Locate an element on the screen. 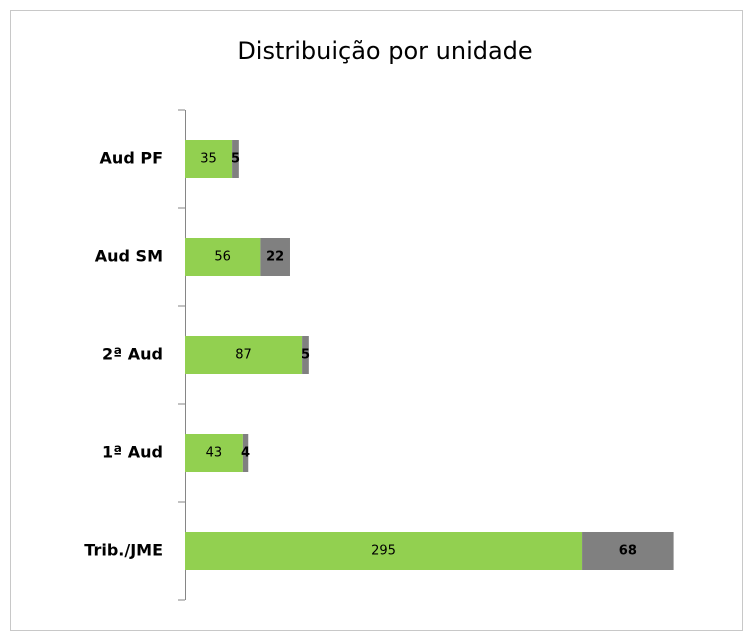 Image resolution: width=753 pixels, height=644 pixels. data-label: 22 is located at coordinates (275, 257).